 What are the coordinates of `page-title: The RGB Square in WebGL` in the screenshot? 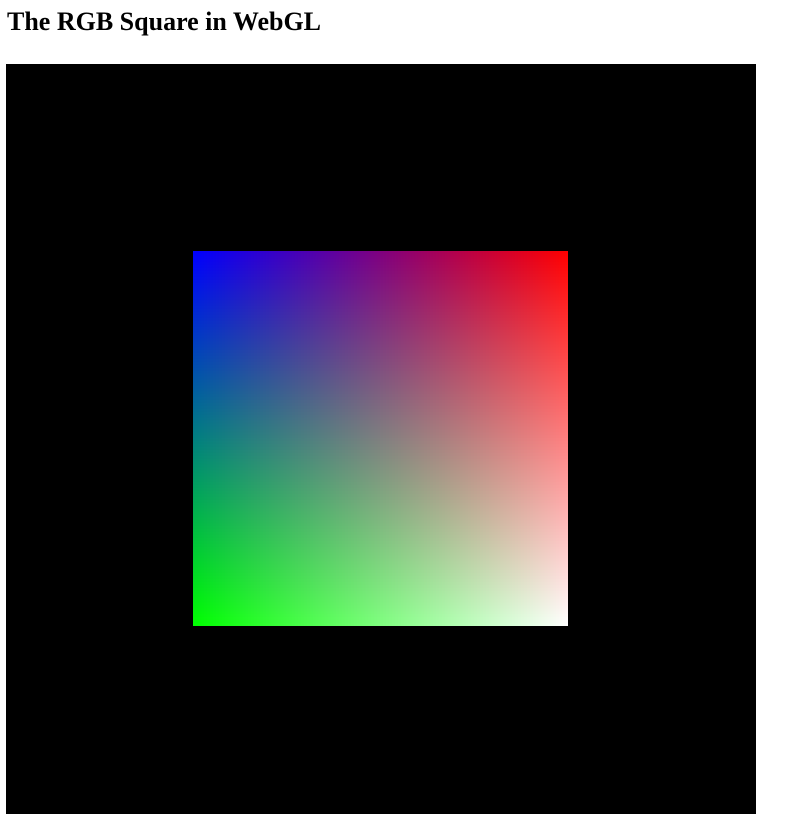 It's located at (164, 21).